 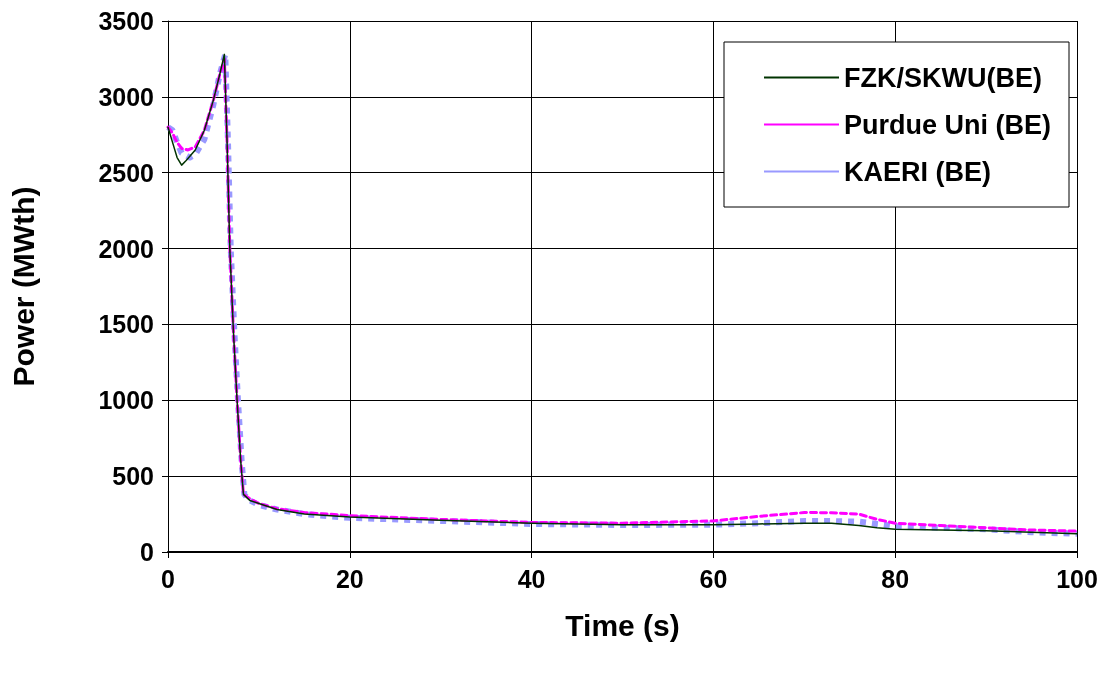 I want to click on y-tick-label: 500, so click(x=133, y=476).